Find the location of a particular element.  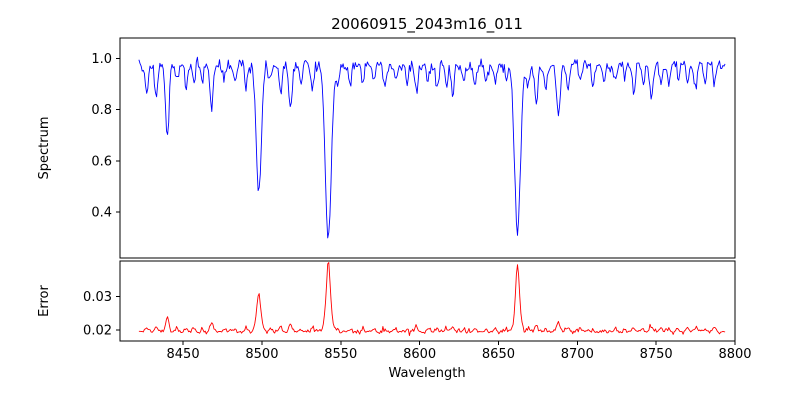

x-tick-label: 8750 is located at coordinates (656, 354).